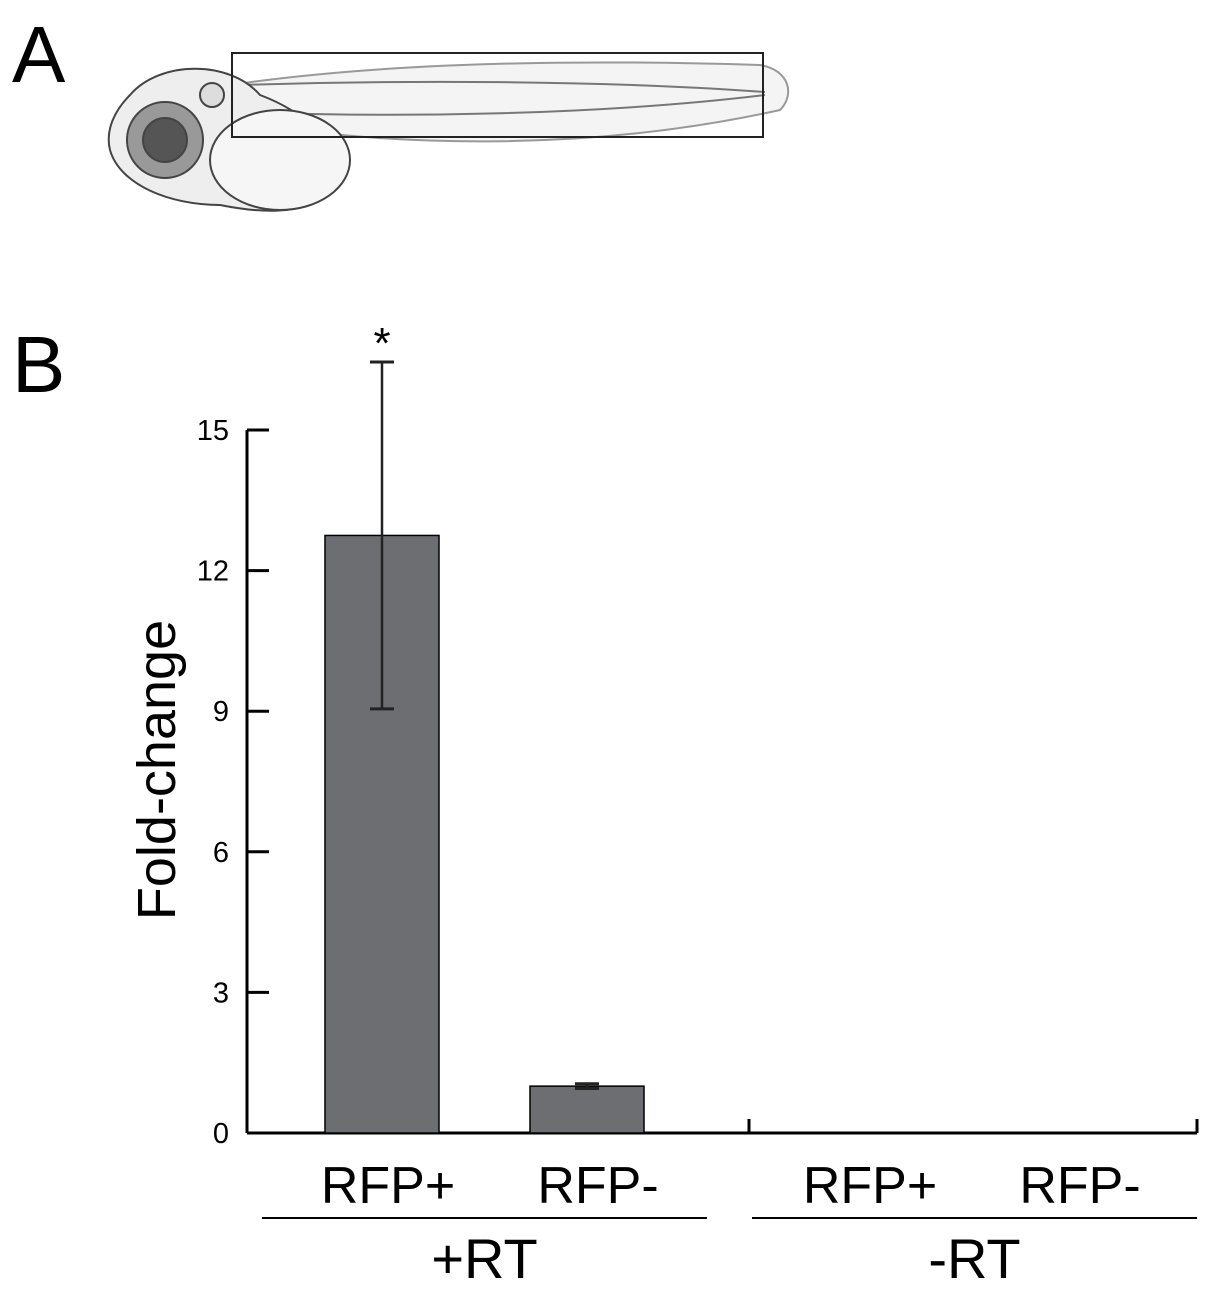 This screenshot has width=1210, height=1291. What do you see at coordinates (587, 1109) in the screenshot?
I see `bar` at bounding box center [587, 1109].